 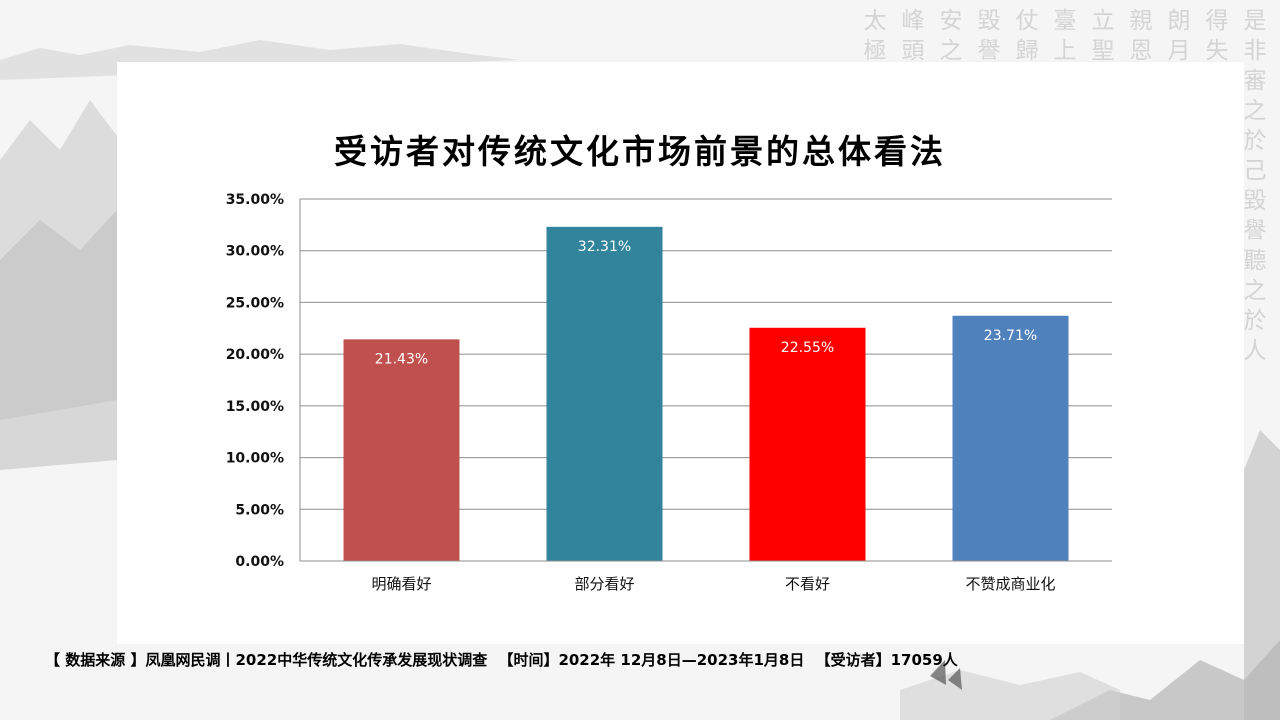 What do you see at coordinates (913, 36) in the screenshot?
I see `calligraphy-column: 峰頭` at bounding box center [913, 36].